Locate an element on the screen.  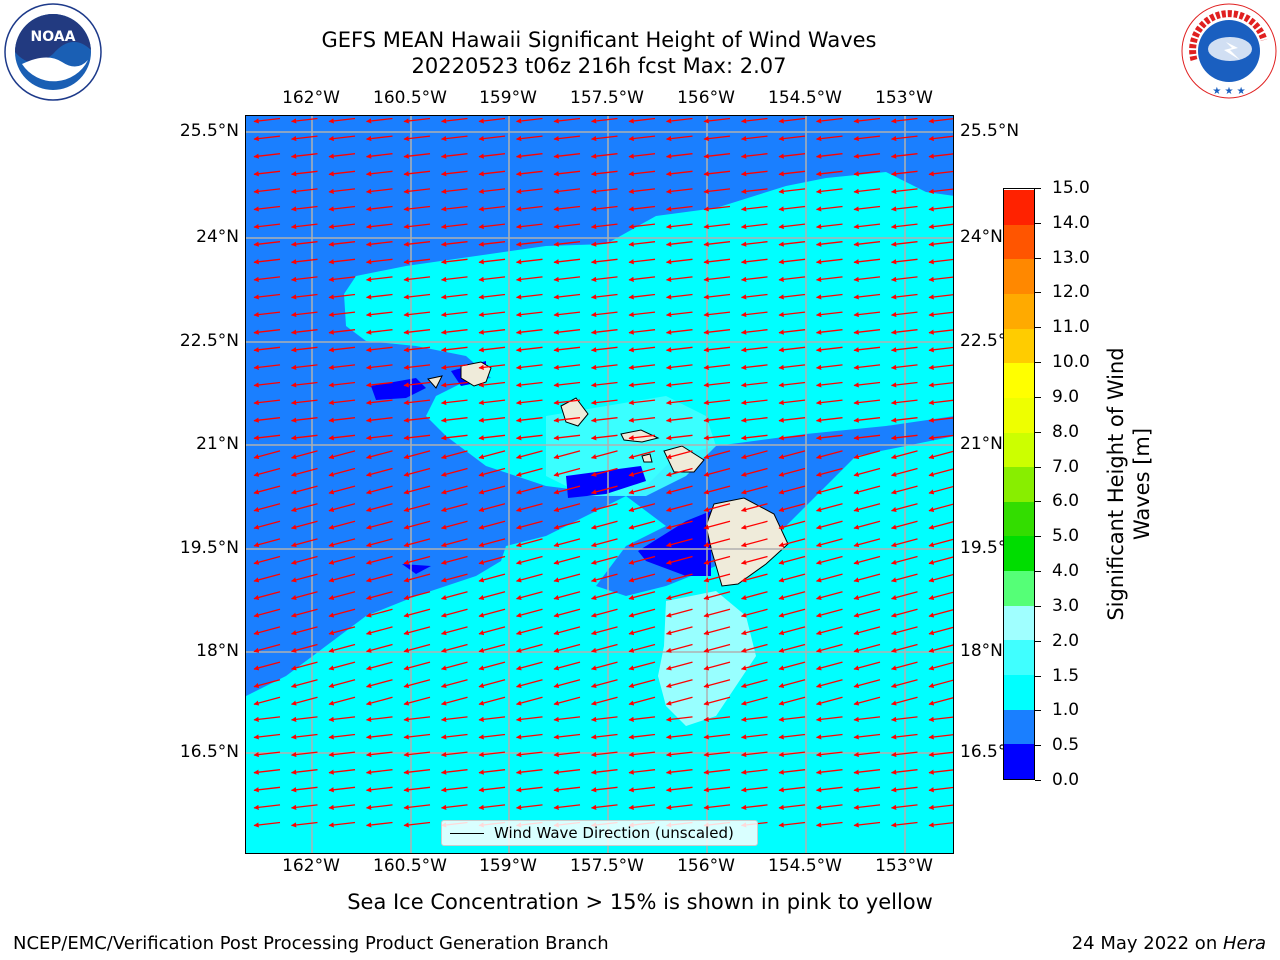
lat-tick-left: 21°N is located at coordinates (217, 444).